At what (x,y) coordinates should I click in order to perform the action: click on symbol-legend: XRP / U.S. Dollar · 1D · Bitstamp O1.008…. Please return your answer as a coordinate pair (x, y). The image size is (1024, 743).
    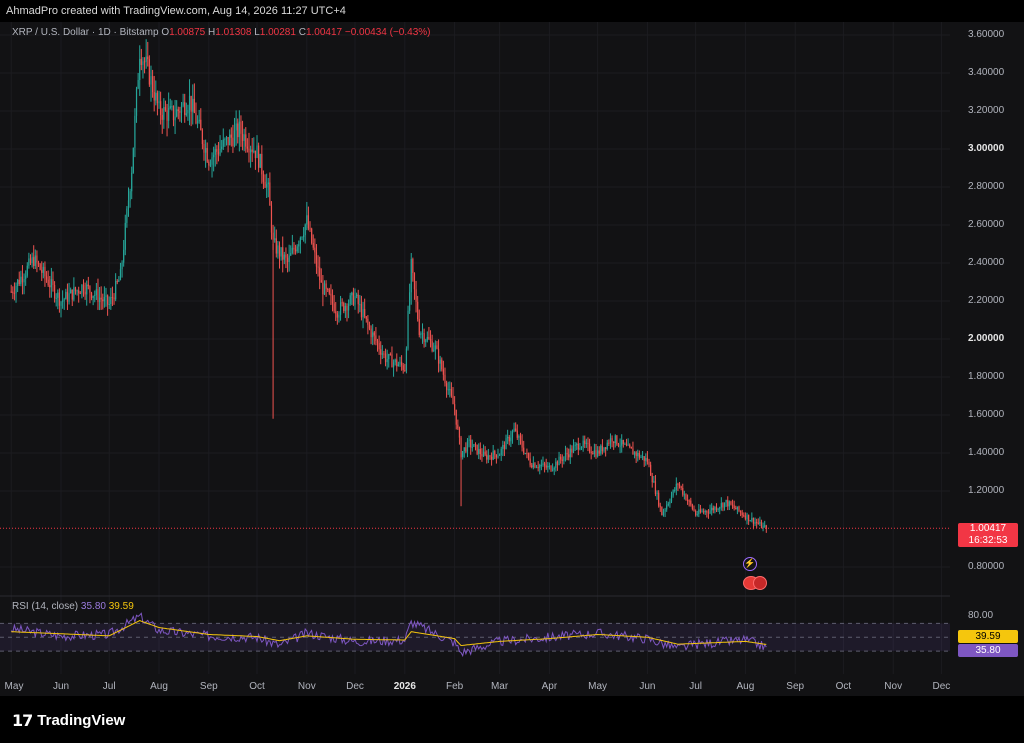
    Looking at the image, I should click on (221, 32).